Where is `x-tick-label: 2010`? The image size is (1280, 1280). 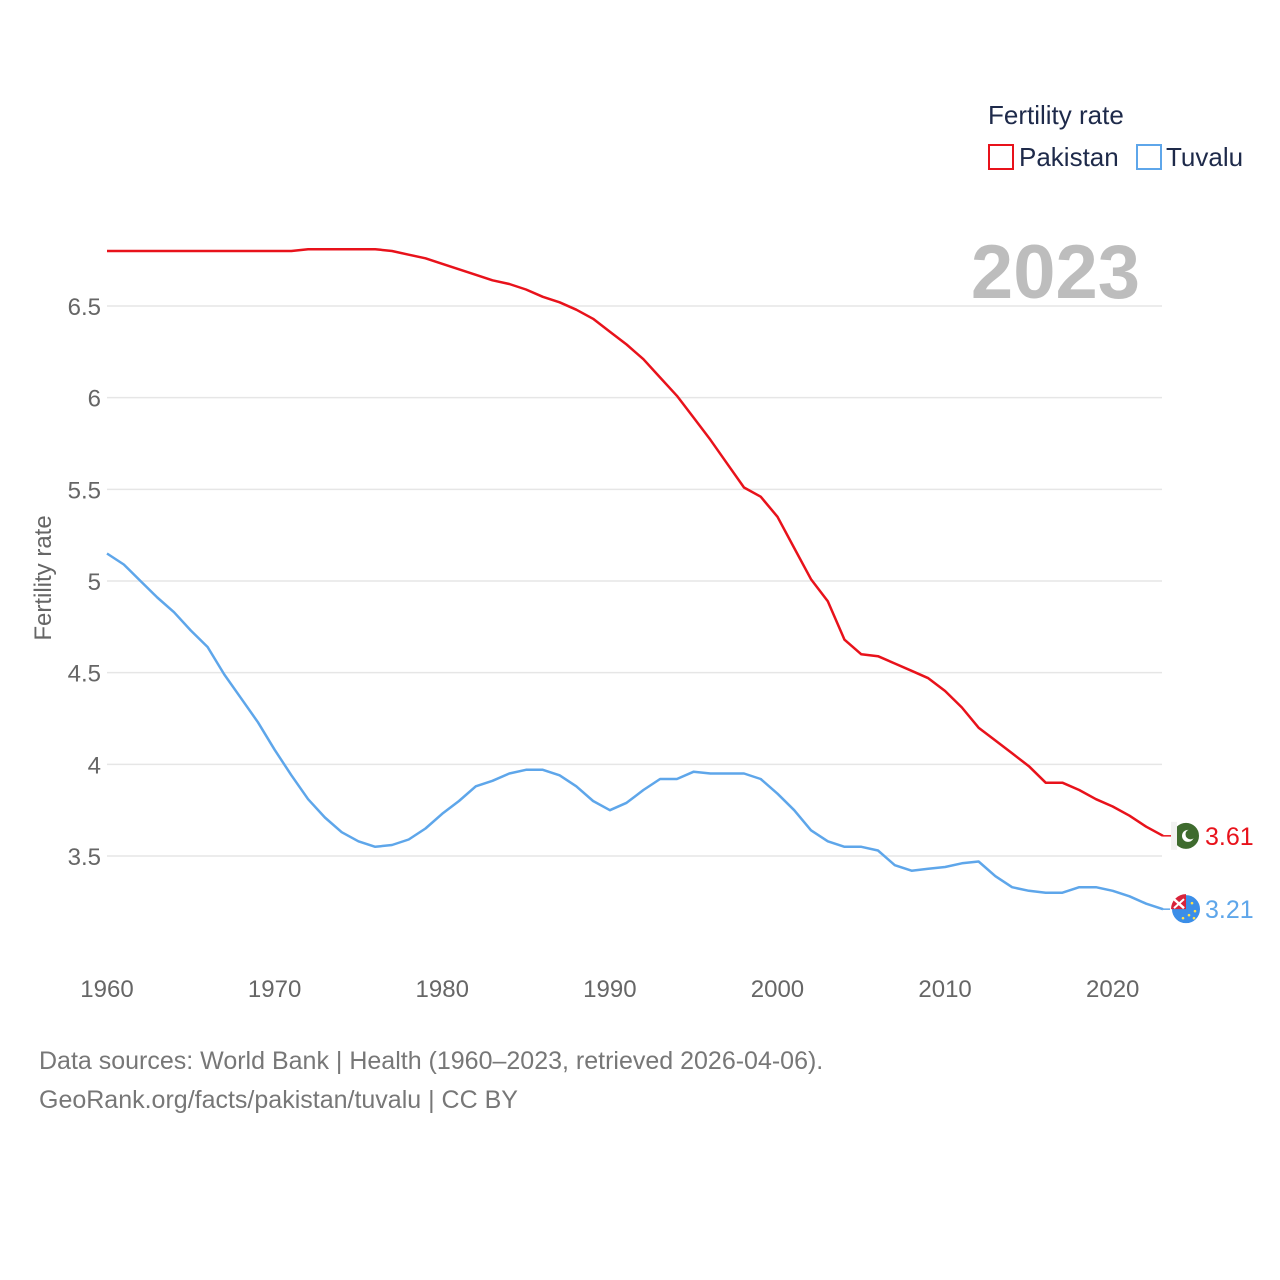 x-tick-label: 2010 is located at coordinates (944, 989).